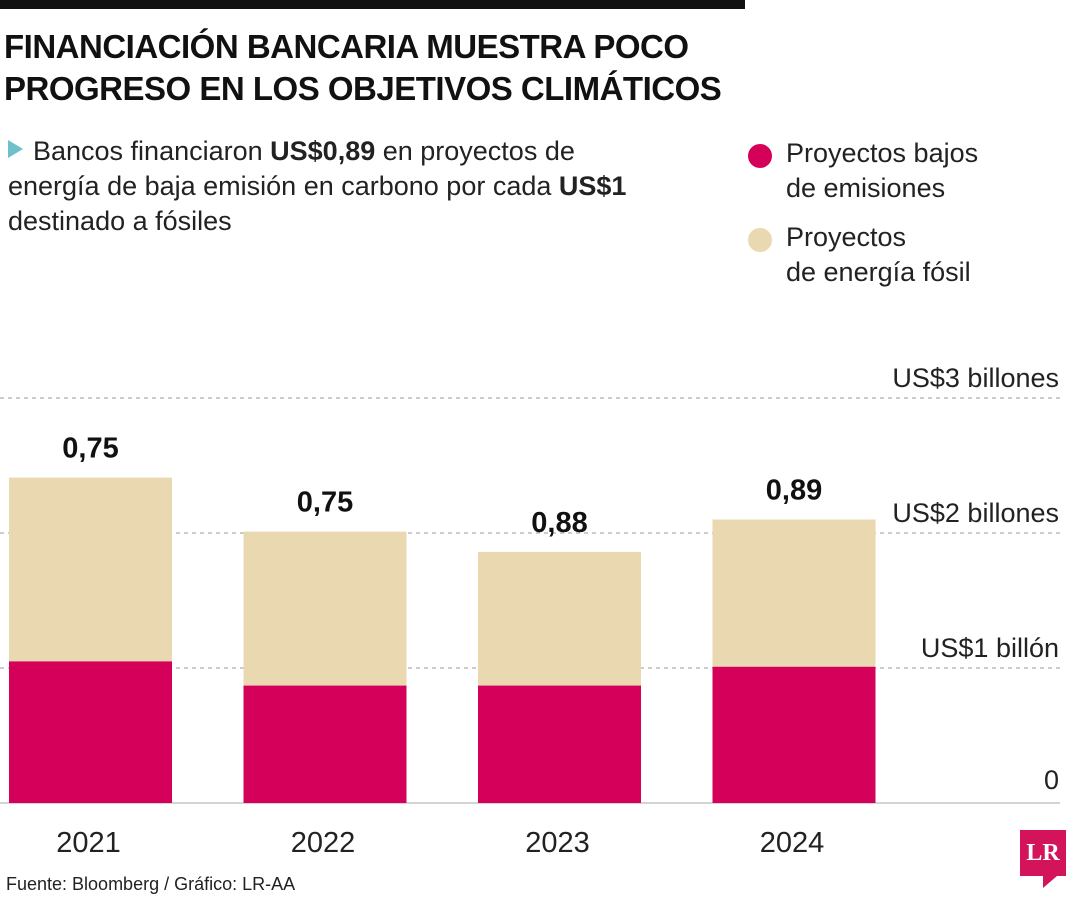 Image resolution: width=1080 pixels, height=900 pixels. I want to click on bar-2023-fossil, so click(559, 618).